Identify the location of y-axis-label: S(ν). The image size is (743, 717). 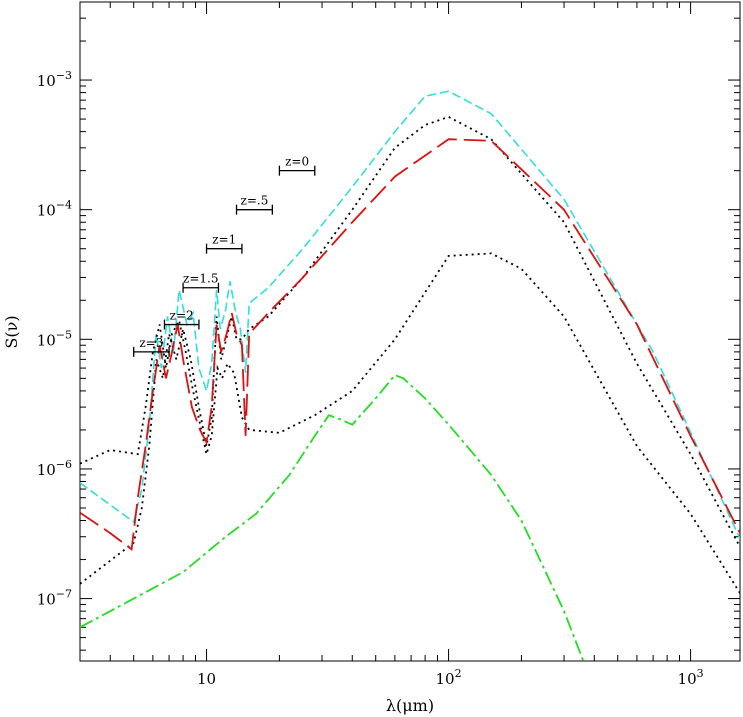
(11, 331).